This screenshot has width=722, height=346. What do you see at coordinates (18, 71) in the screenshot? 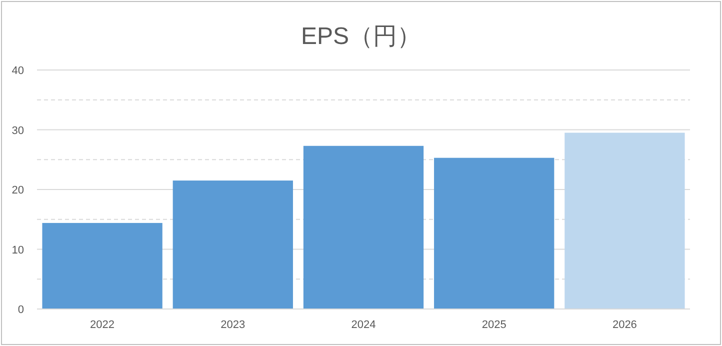
I see `y-tick-label: 40` at bounding box center [18, 71].